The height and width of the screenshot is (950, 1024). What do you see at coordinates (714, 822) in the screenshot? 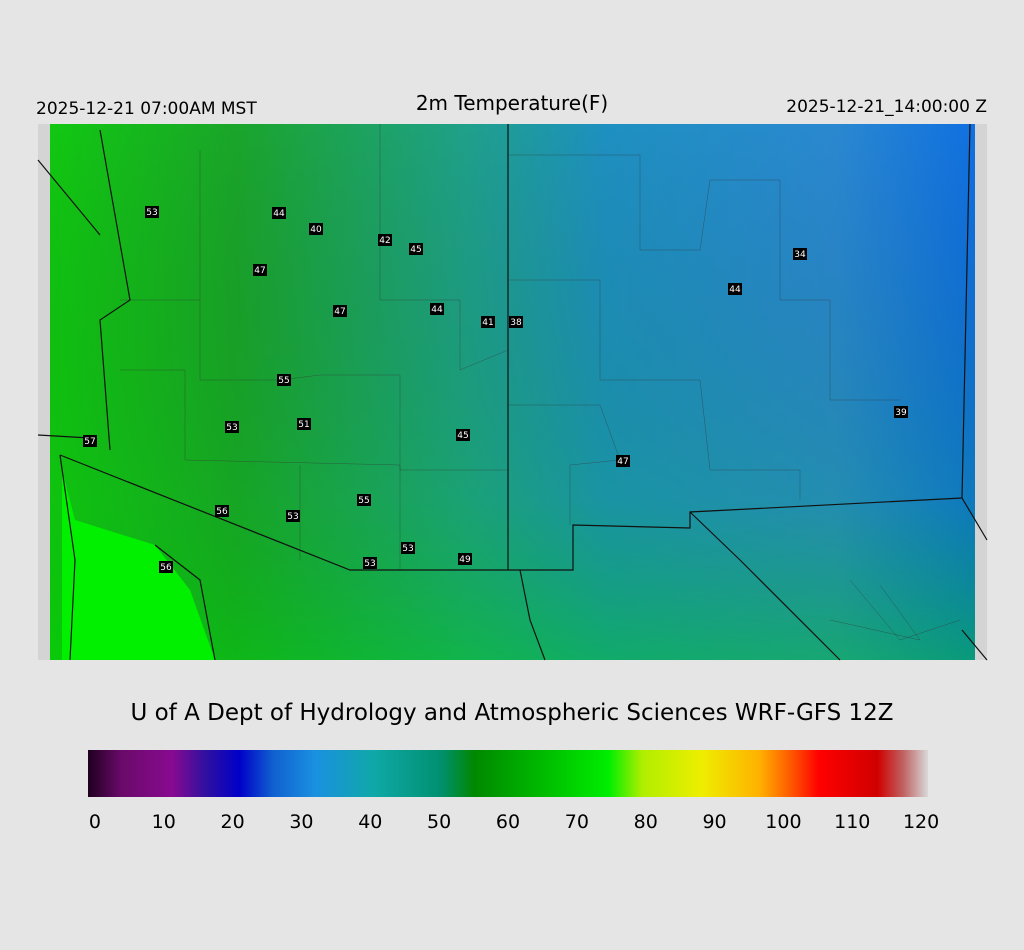
I see `colorbar-tick-label: 90` at bounding box center [714, 822].